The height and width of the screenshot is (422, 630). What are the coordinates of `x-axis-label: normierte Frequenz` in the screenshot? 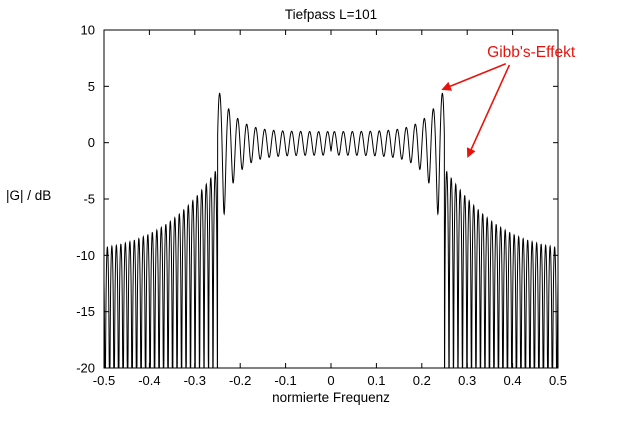 It's located at (331, 397).